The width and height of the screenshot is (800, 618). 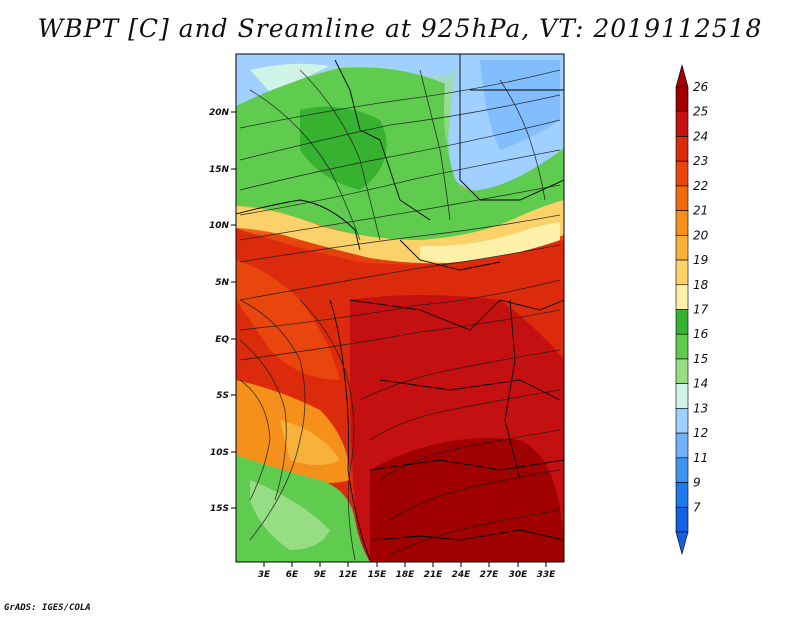 I want to click on lon-label: 33E, so click(x=547, y=575).